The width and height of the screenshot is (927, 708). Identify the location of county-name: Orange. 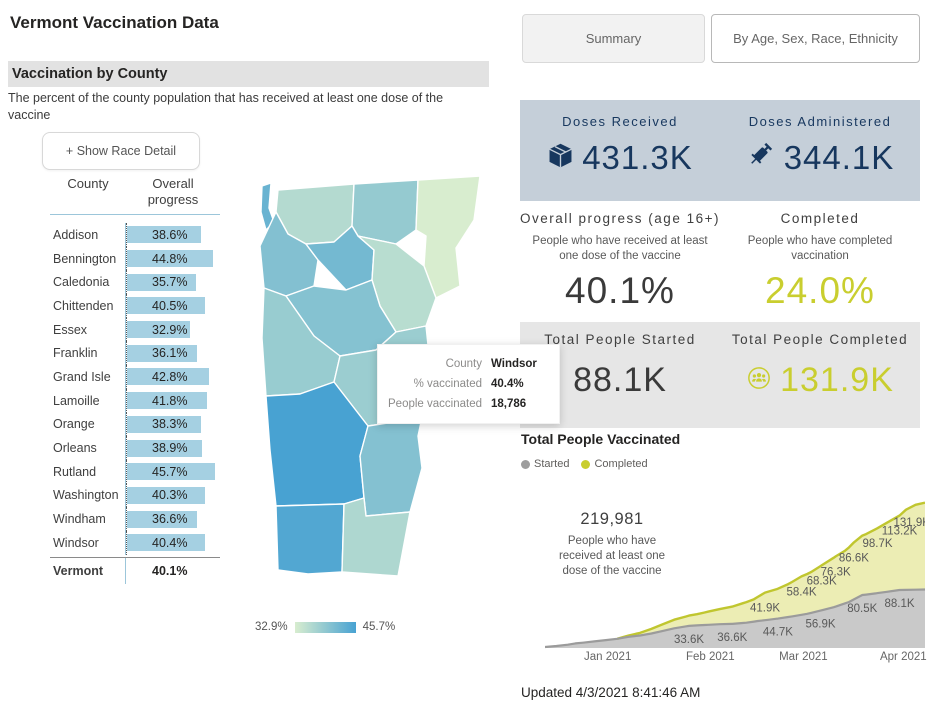
(88, 424).